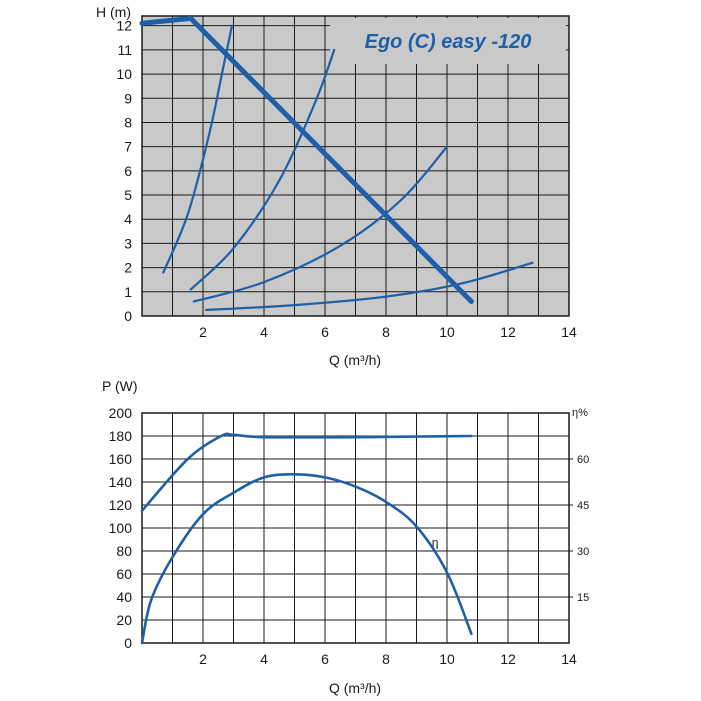 Image resolution: width=701 pixels, height=701 pixels. What do you see at coordinates (325, 659) in the screenshot?
I see `bottom-x-tick-label: 6` at bounding box center [325, 659].